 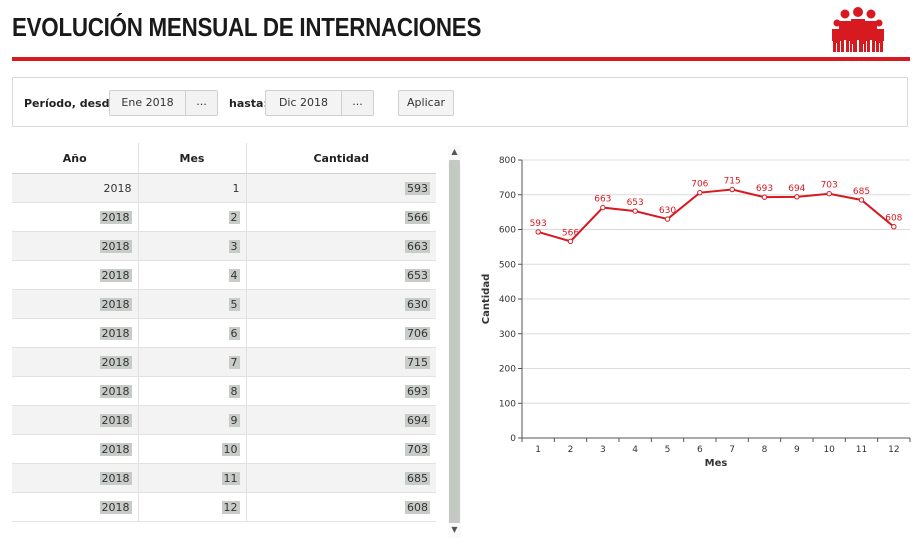 I want to click on table-row: 2018 11 685, so click(x=224, y=478).